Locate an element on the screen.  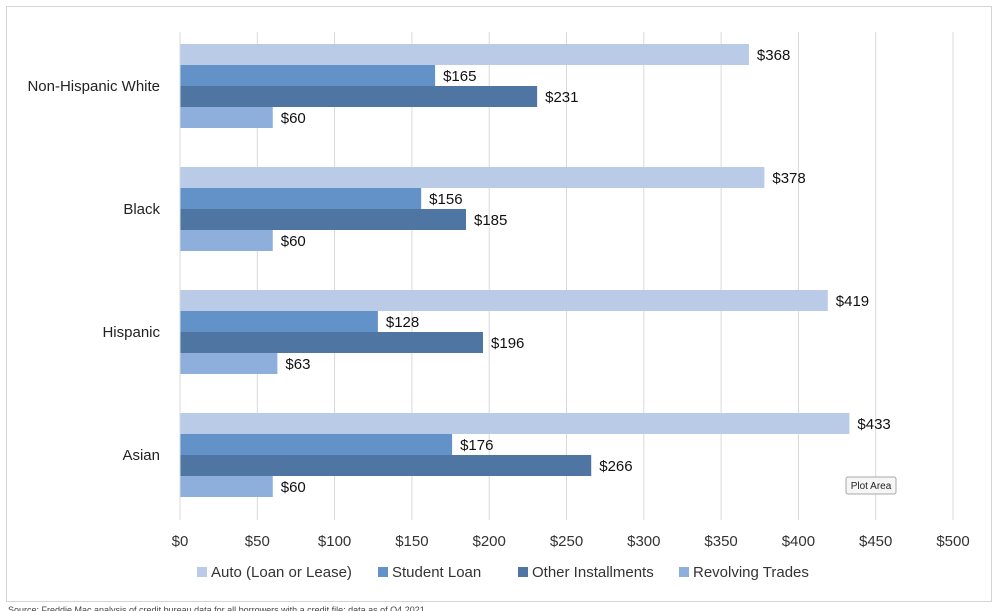
x-tick-label: $0 is located at coordinates (180, 541).